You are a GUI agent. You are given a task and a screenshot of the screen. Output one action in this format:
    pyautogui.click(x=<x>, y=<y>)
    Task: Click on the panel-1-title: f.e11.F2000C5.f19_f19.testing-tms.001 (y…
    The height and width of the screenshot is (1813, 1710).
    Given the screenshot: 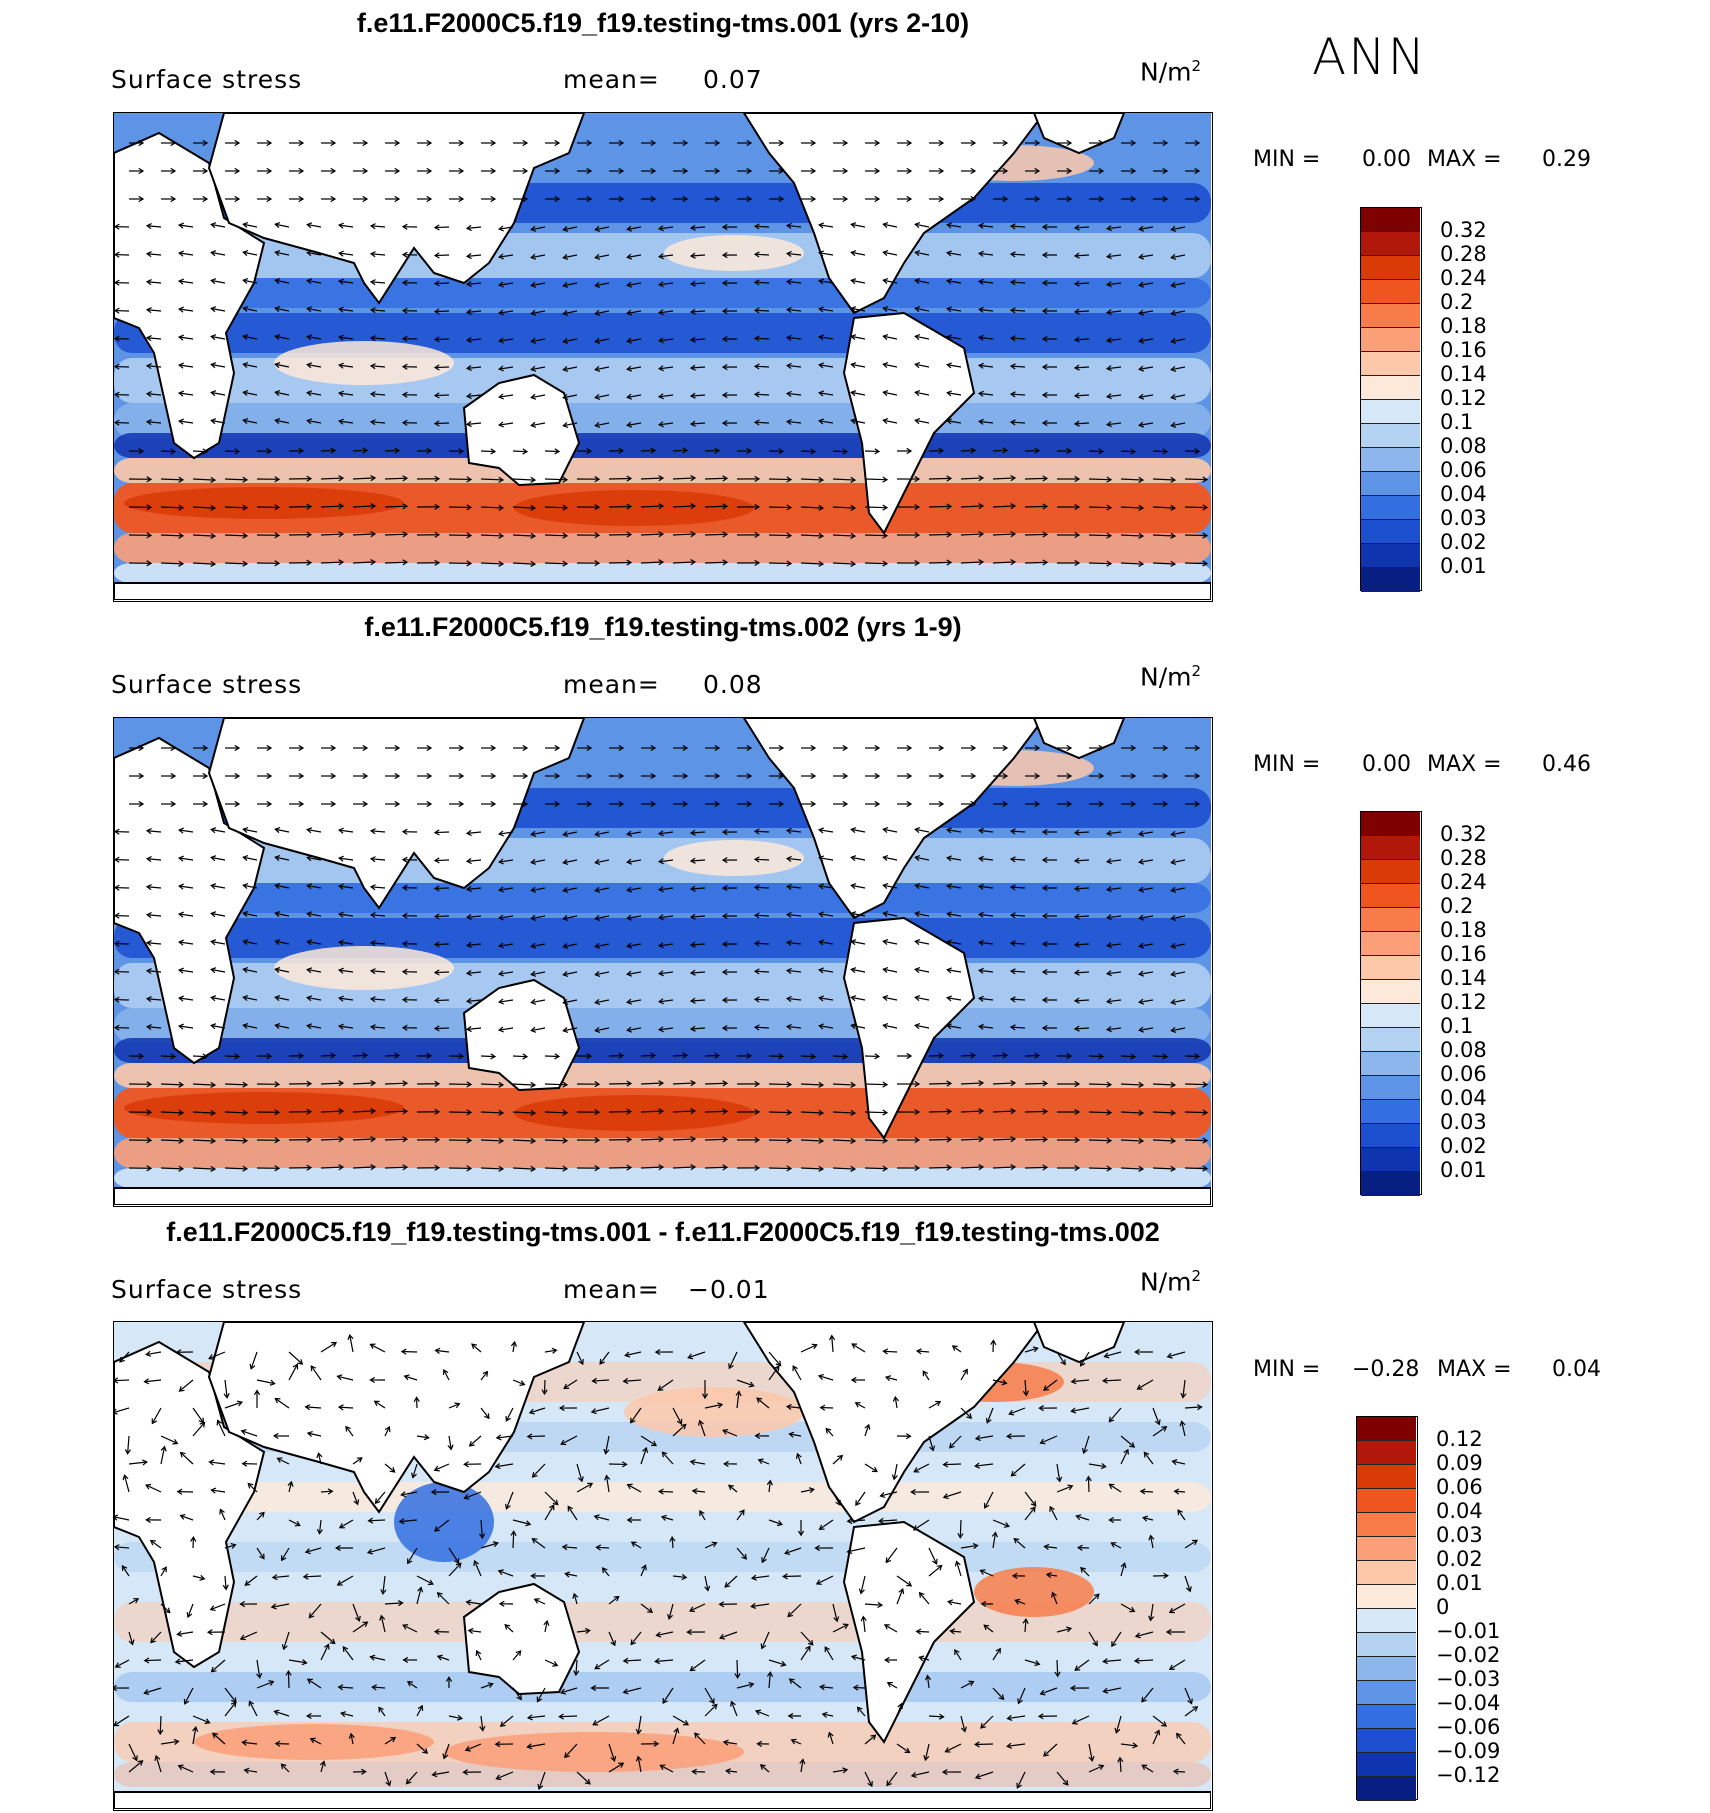 What is the action you would take?
    pyautogui.click(x=663, y=23)
    